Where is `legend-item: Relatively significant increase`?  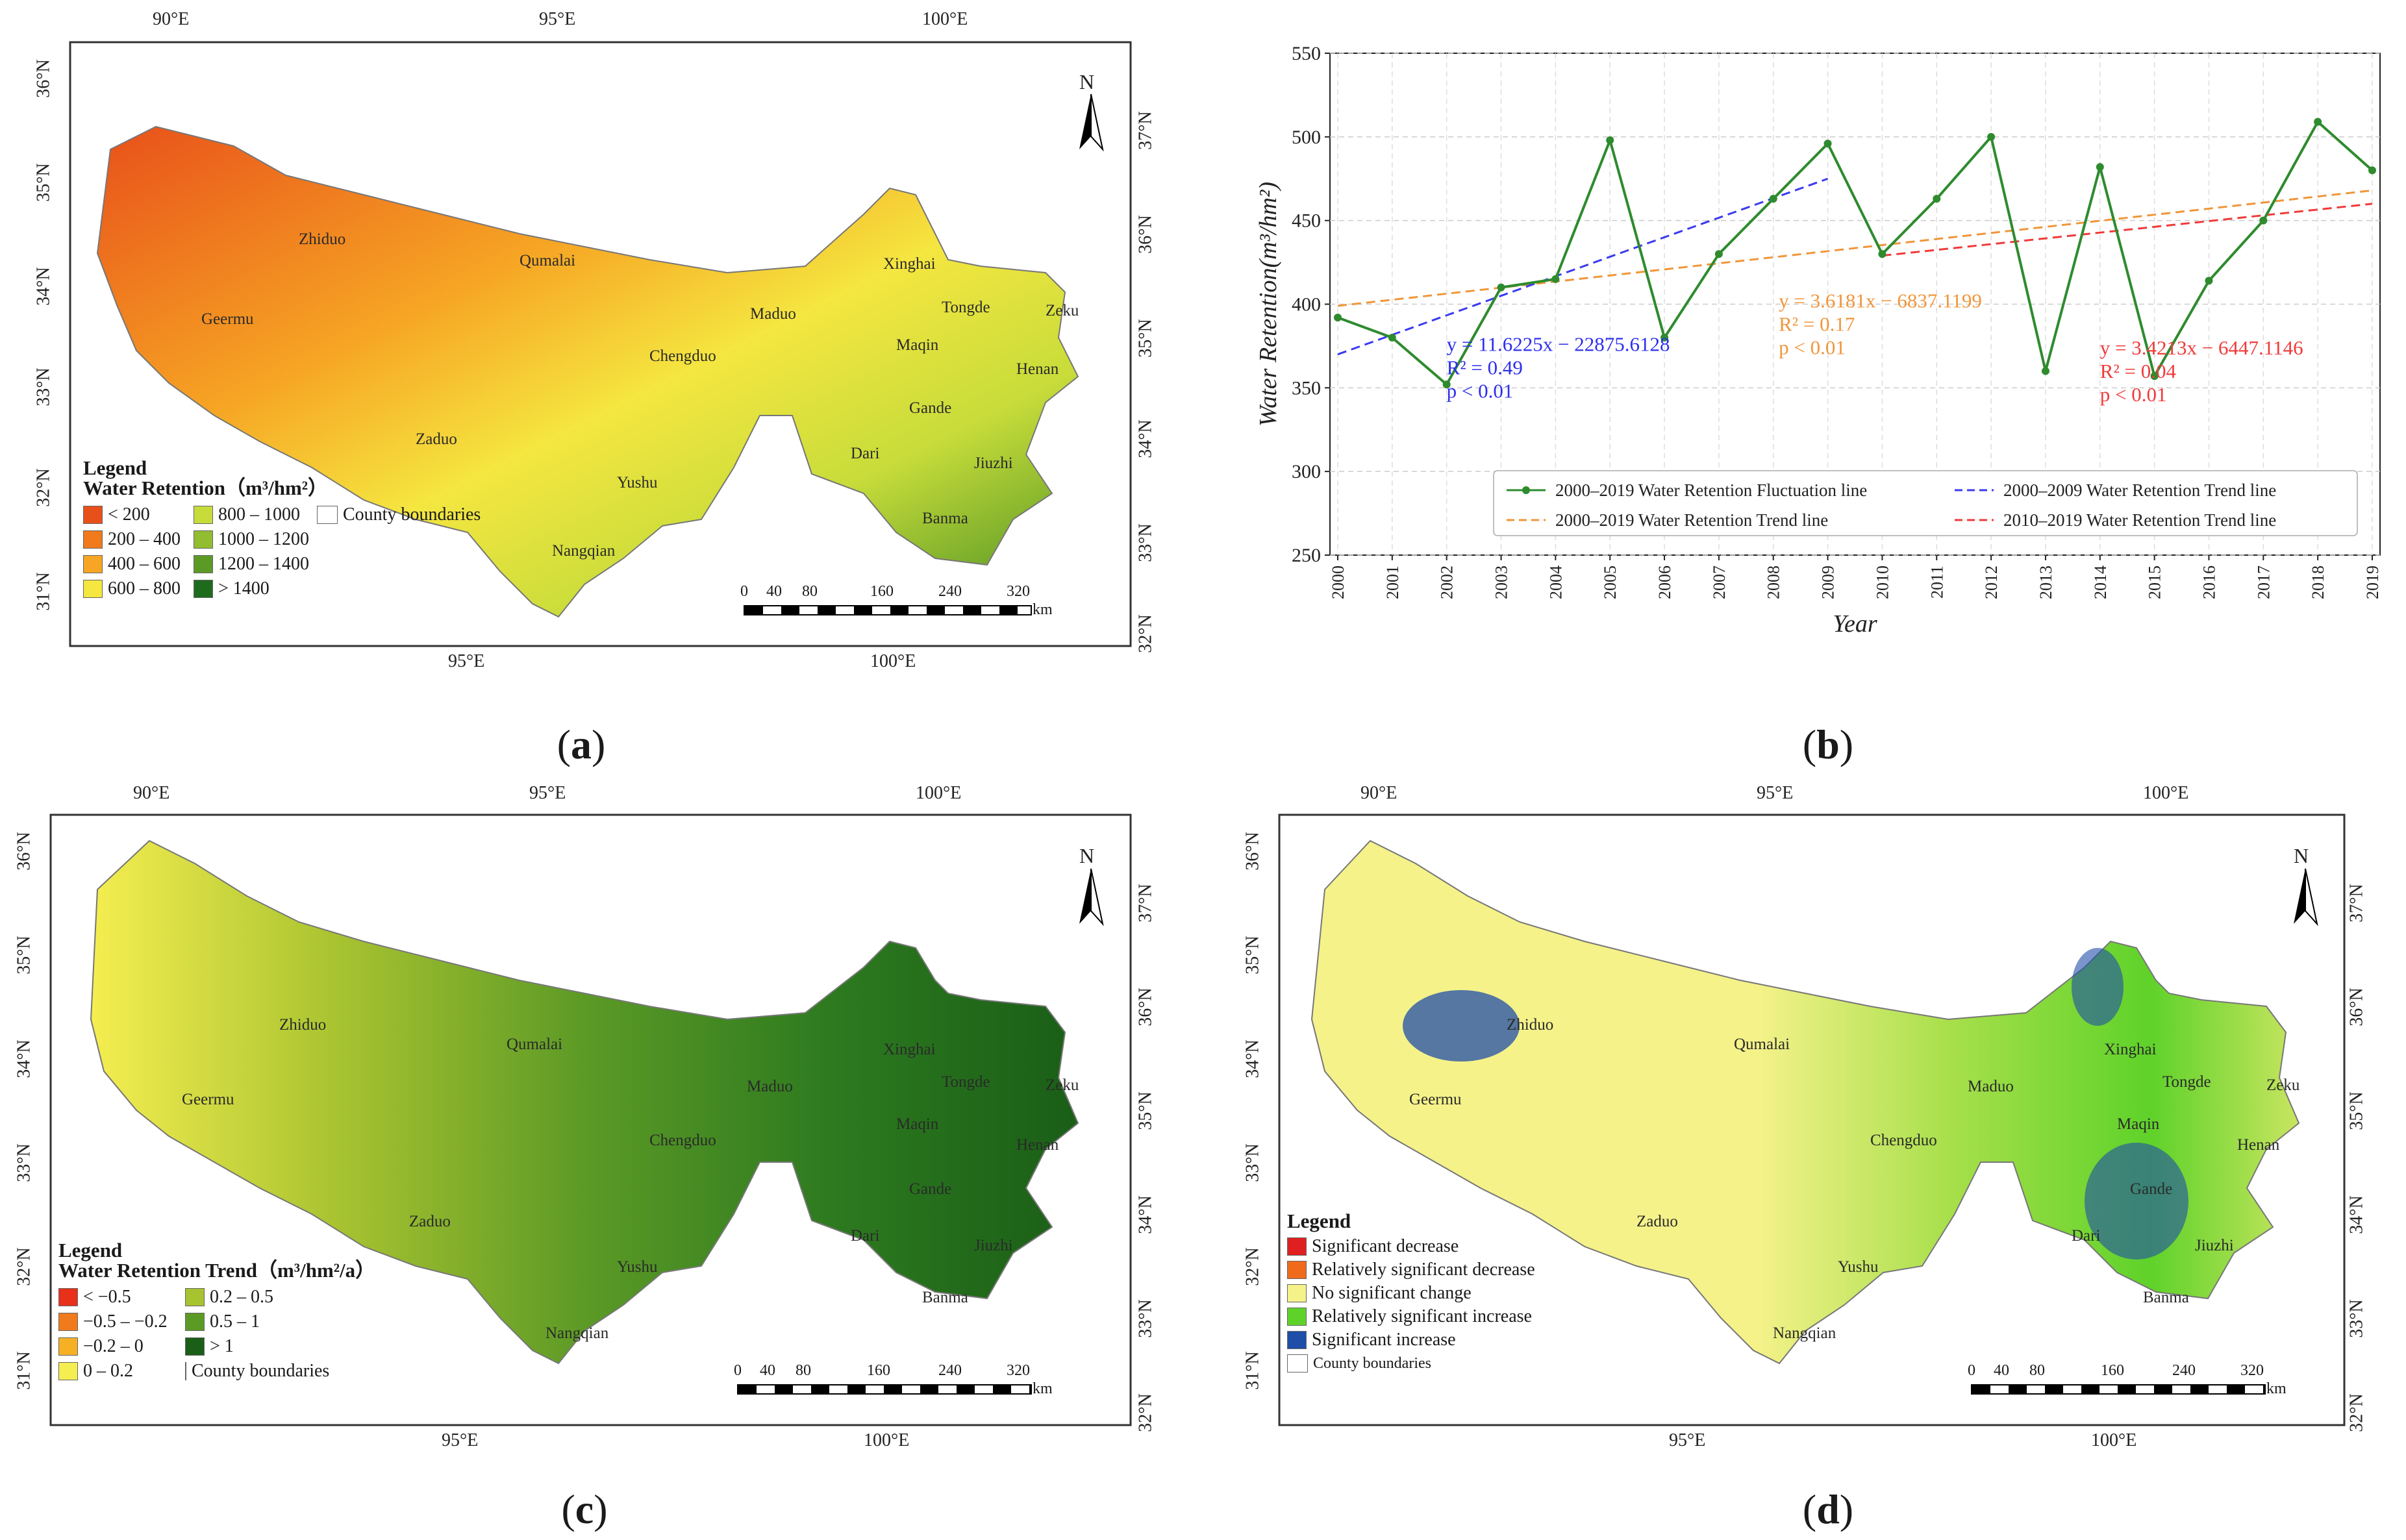 legend-item: Relatively significant increase is located at coordinates (1411, 1317).